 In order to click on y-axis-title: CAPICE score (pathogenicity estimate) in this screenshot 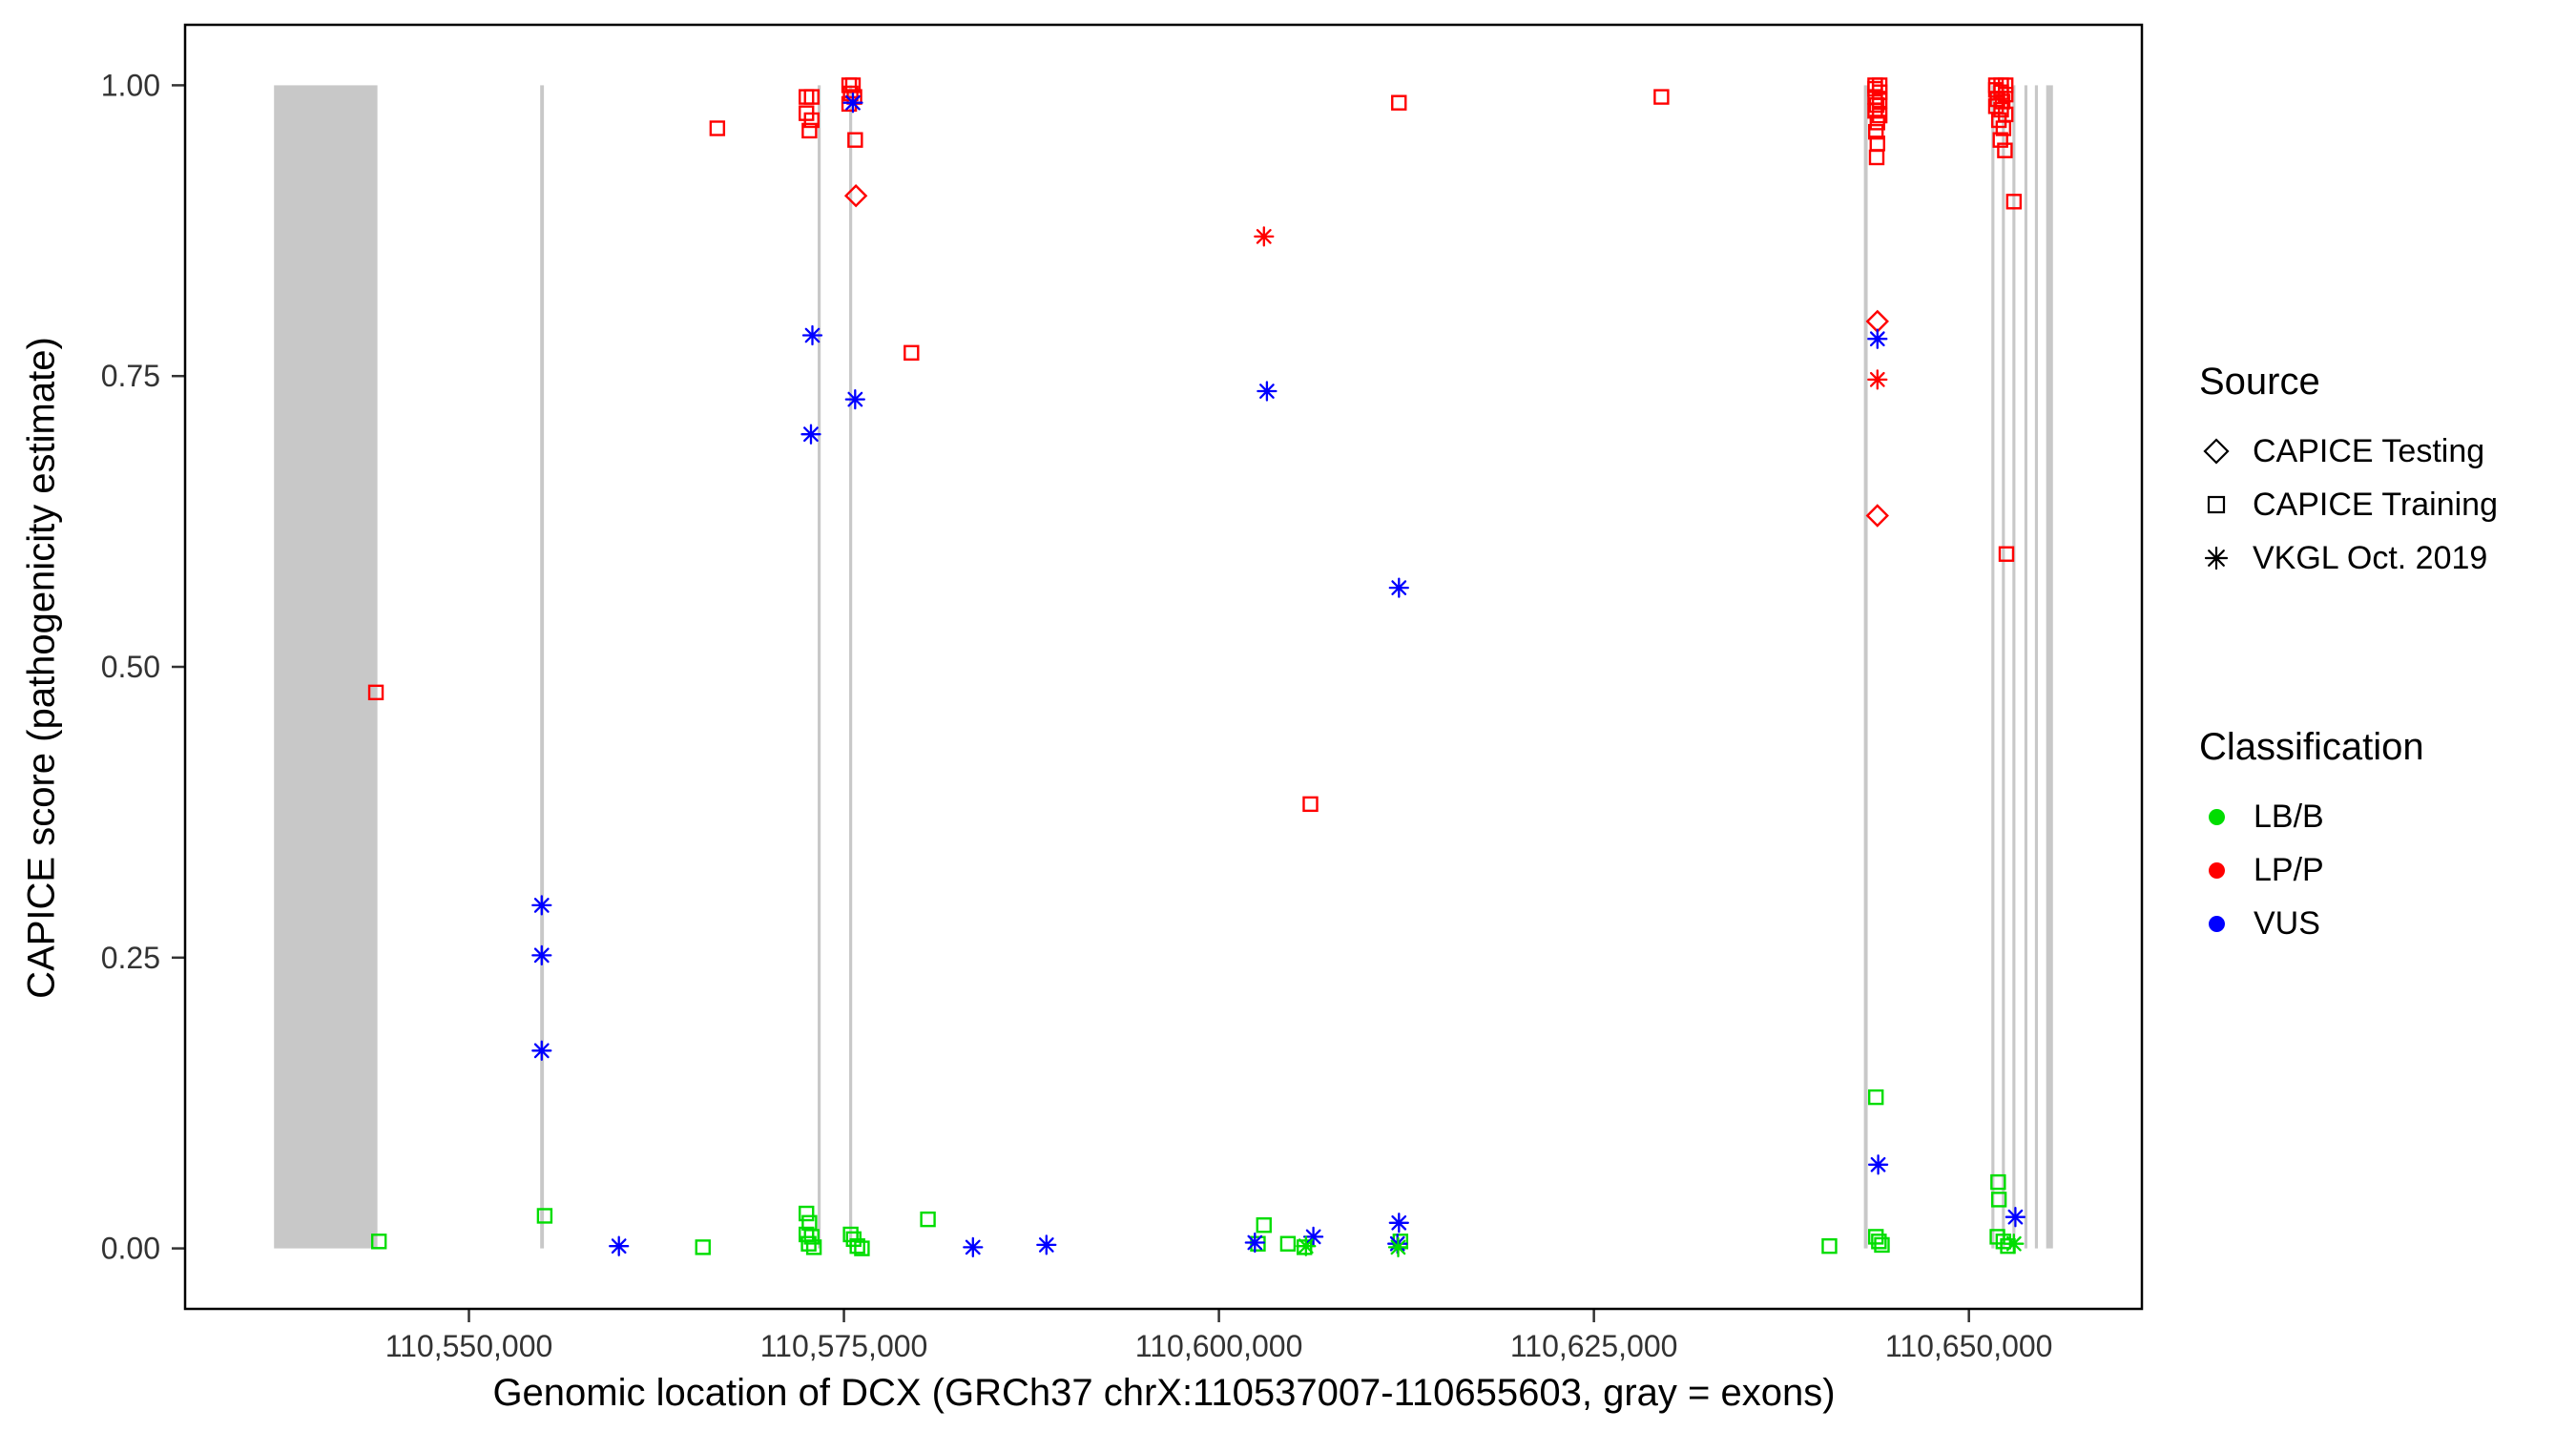, I will do `click(41, 668)`.